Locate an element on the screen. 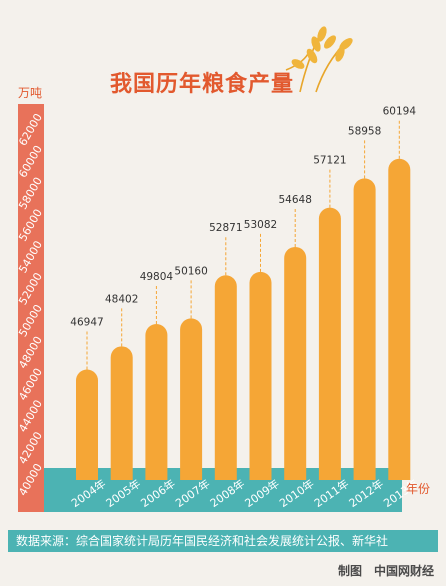  wheat-icon is located at coordinates (319, 59).